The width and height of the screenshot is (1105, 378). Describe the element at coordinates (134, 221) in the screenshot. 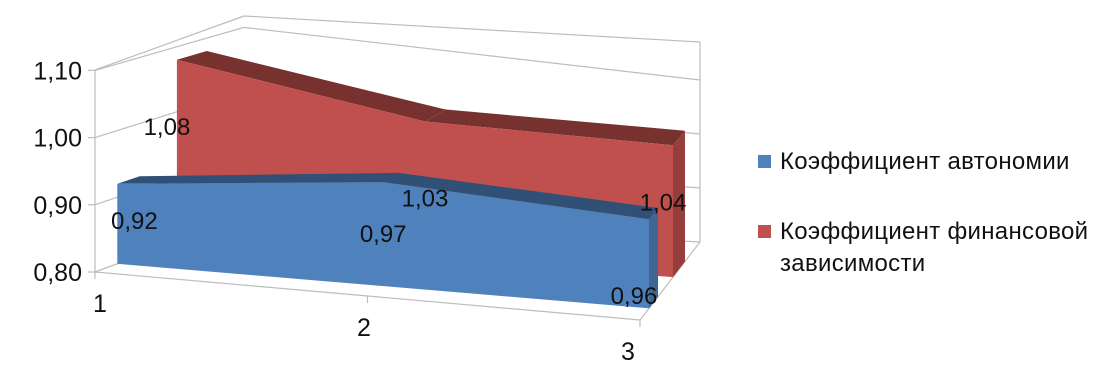

I see `autonomy-data-label: 0,92` at that location.